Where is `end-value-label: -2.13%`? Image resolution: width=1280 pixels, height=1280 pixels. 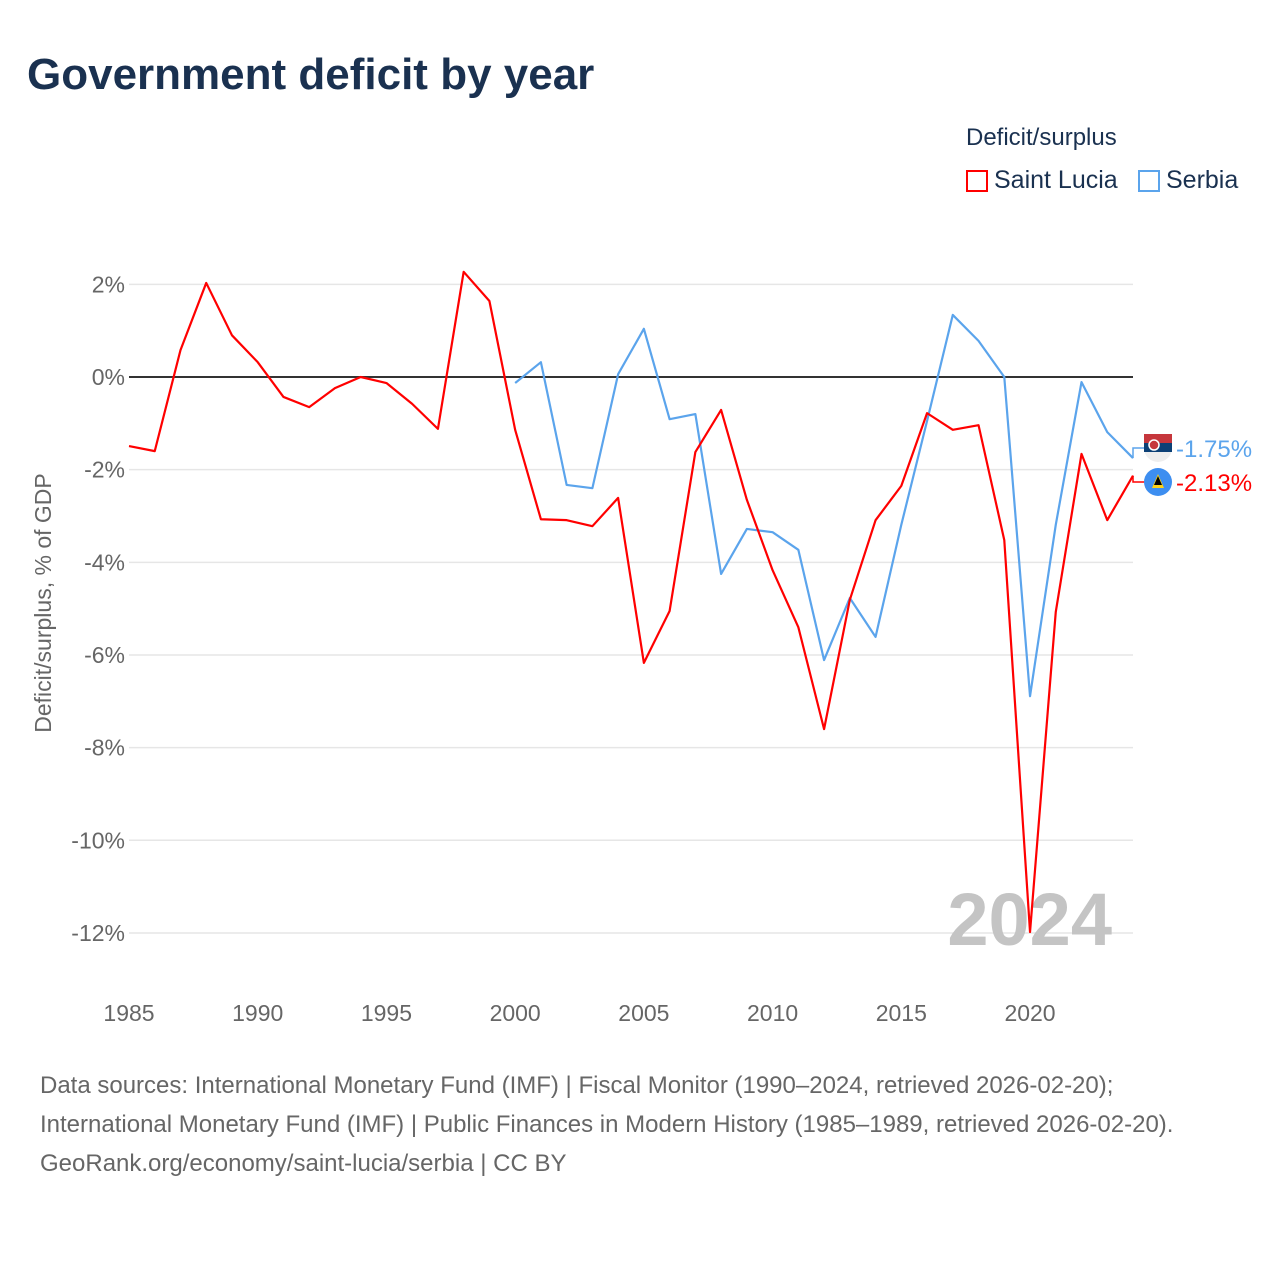
end-value-label: -2.13% is located at coordinates (1214, 483).